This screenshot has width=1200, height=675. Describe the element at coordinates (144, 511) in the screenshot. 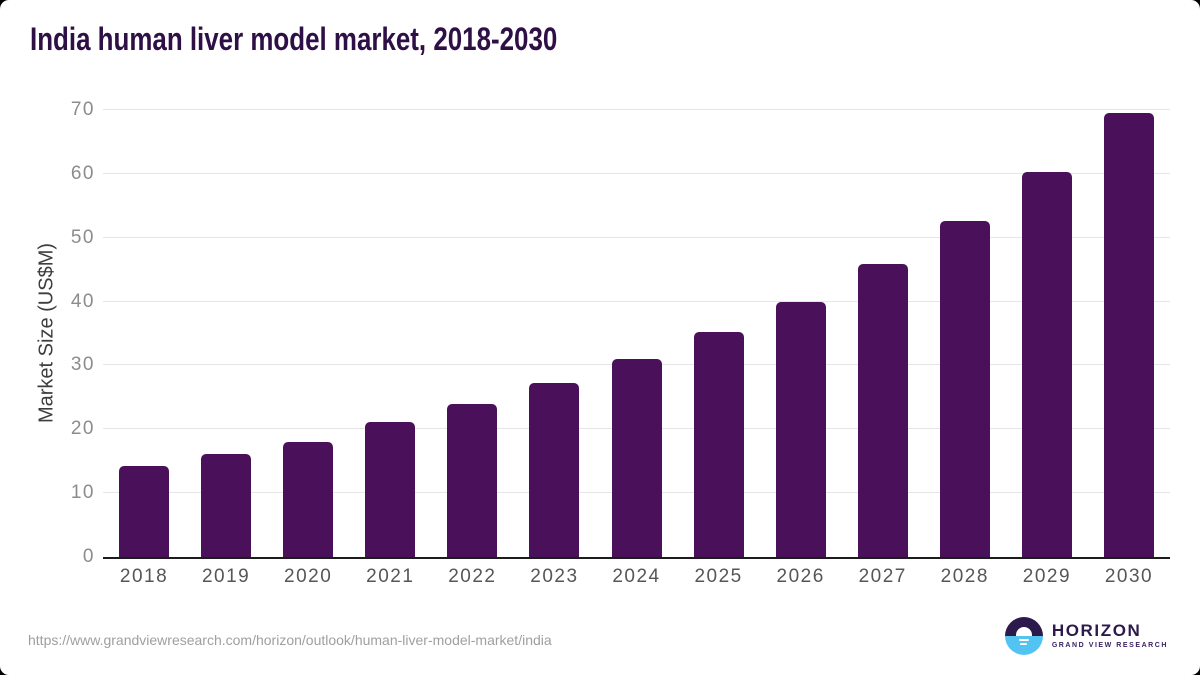

I see `bar-2018` at that location.